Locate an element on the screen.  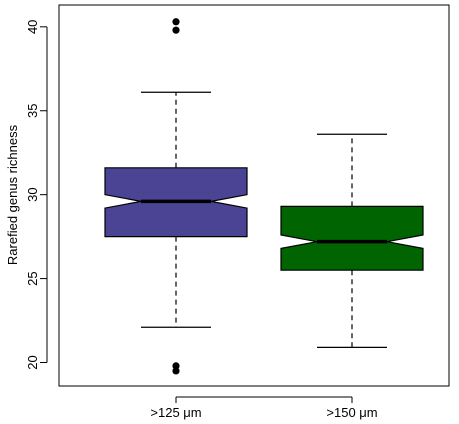
x-tick-label-1: >125 μm is located at coordinates (175, 412).